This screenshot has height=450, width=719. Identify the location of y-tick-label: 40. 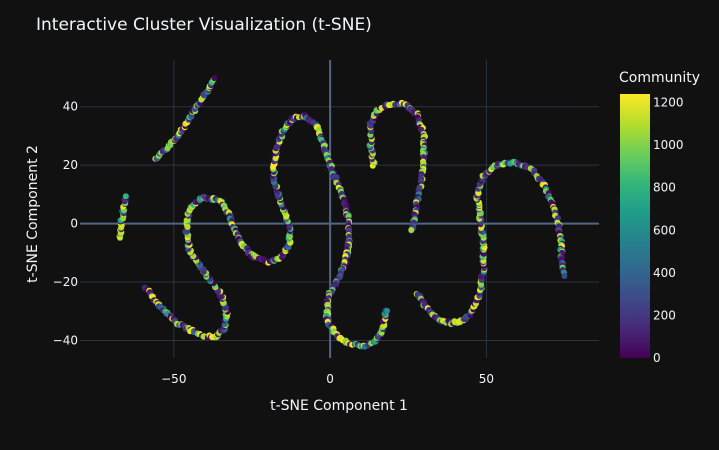
(70, 107).